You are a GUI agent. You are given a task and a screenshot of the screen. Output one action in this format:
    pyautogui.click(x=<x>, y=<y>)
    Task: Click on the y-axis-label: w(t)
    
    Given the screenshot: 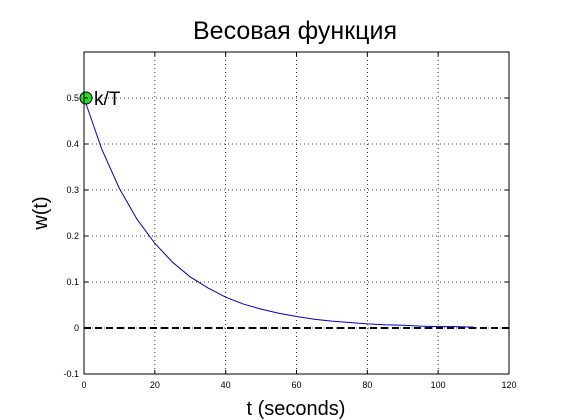 What is the action you would take?
    pyautogui.click(x=41, y=213)
    